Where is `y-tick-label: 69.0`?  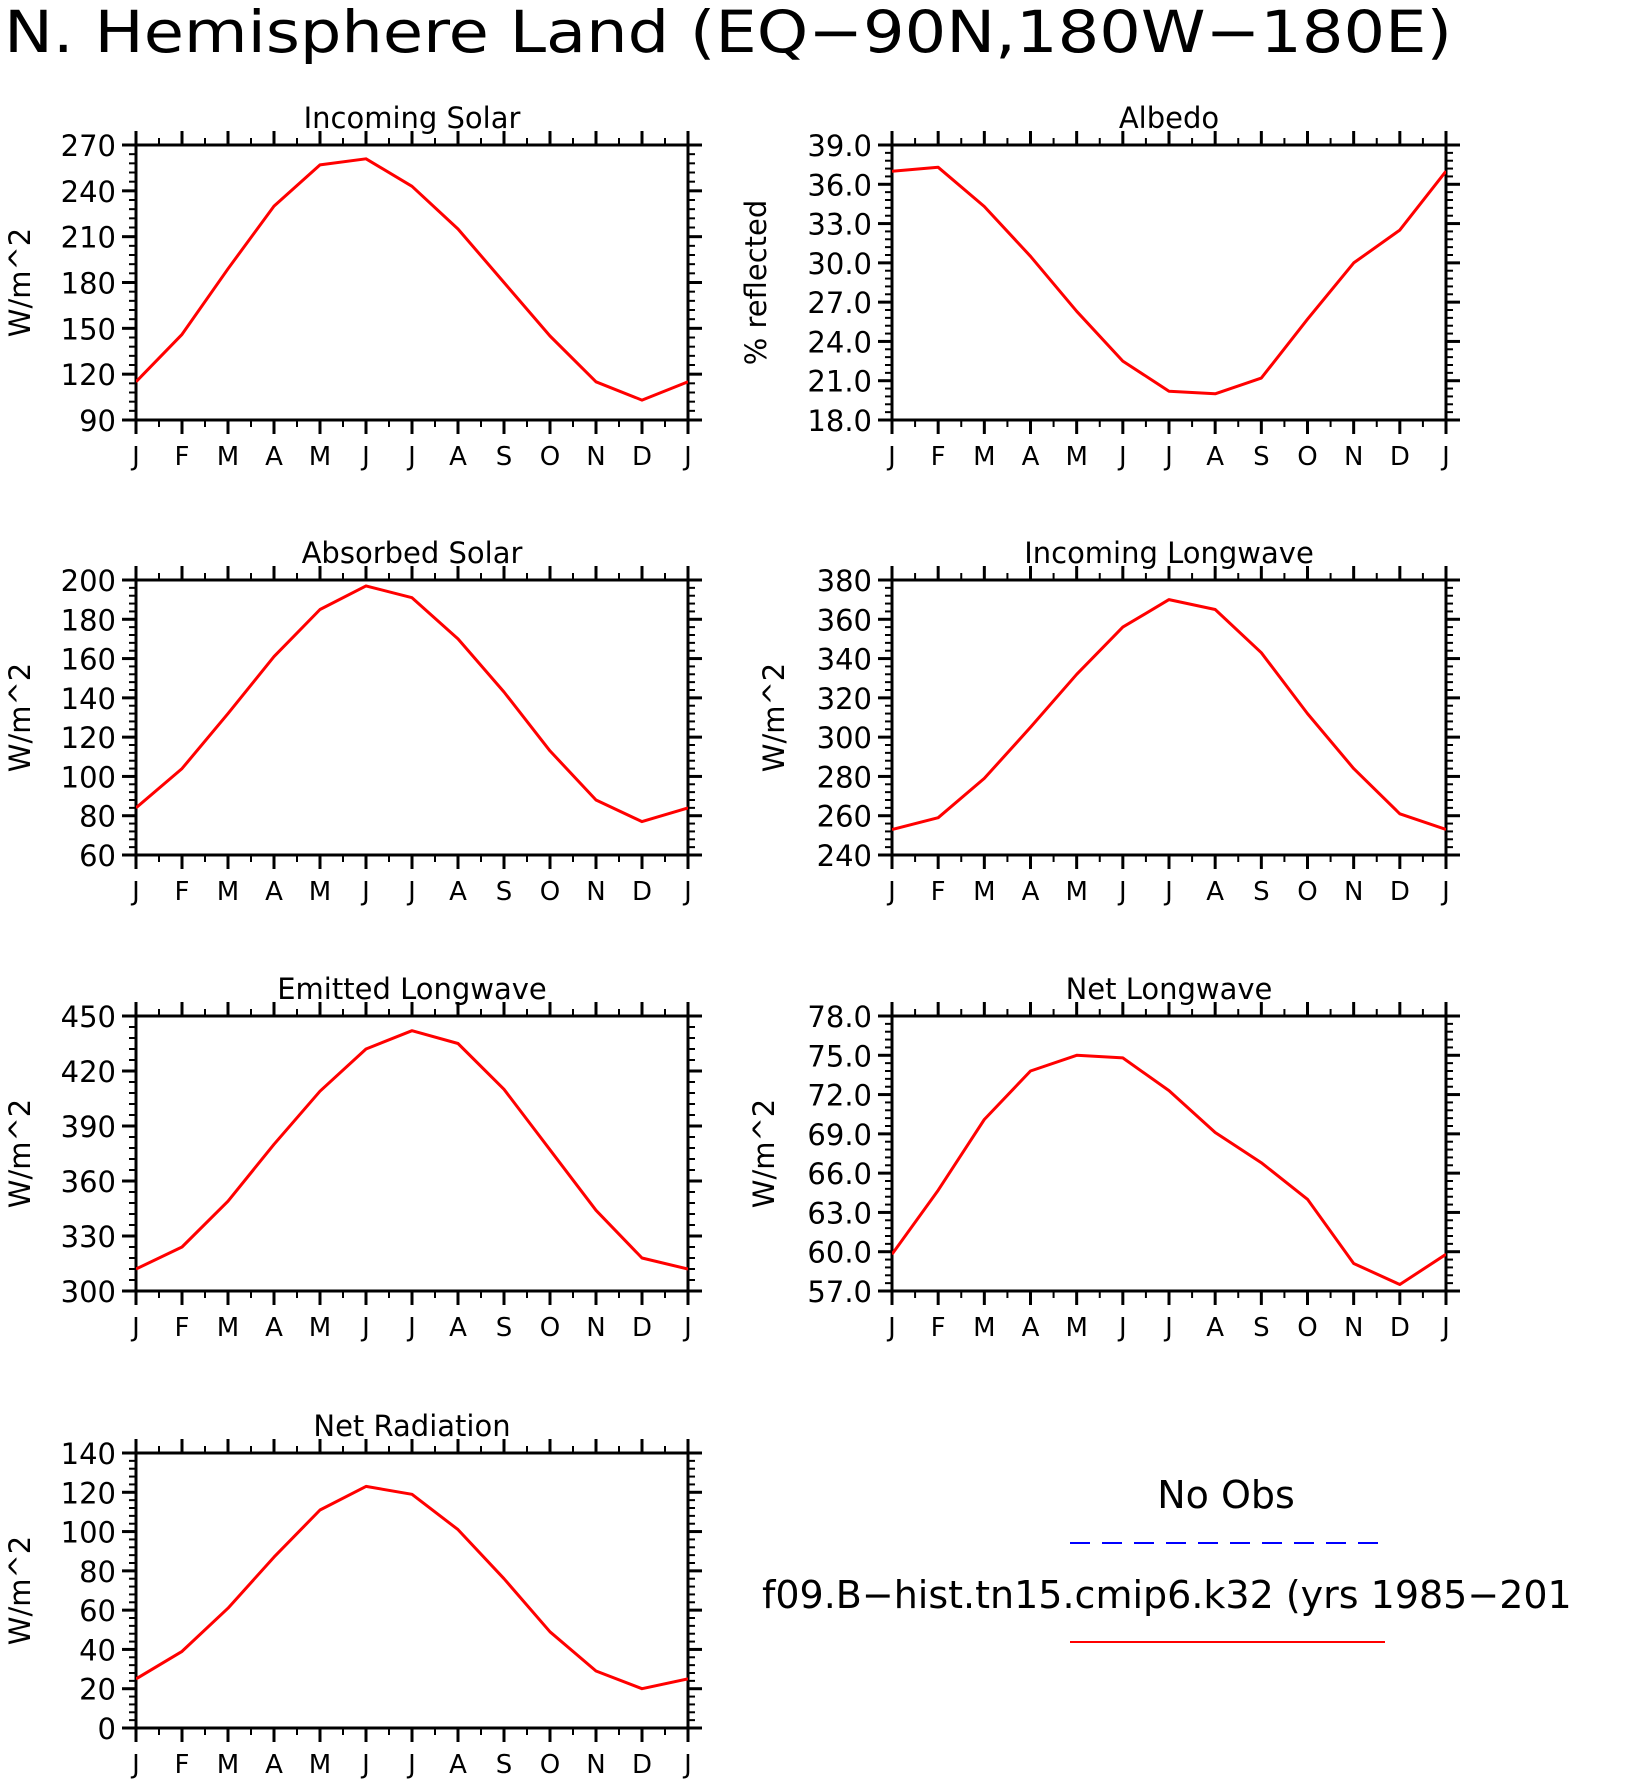
y-tick-label: 69.0 is located at coordinates (839, 1135).